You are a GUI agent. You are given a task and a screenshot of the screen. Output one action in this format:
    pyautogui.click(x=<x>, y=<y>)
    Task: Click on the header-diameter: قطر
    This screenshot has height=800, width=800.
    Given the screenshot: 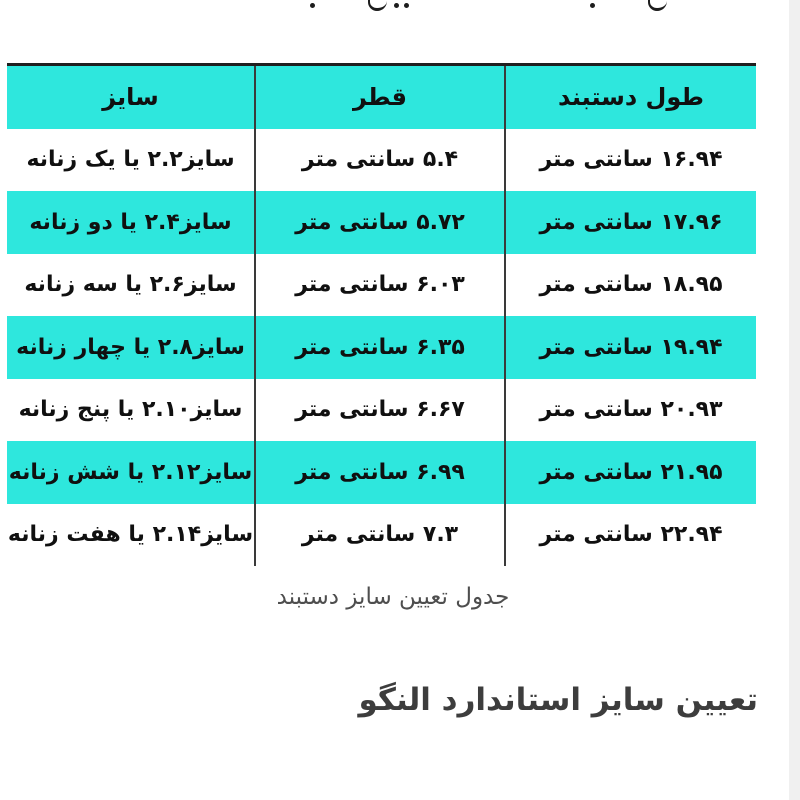 What is the action you would take?
    pyautogui.click(x=379, y=97)
    